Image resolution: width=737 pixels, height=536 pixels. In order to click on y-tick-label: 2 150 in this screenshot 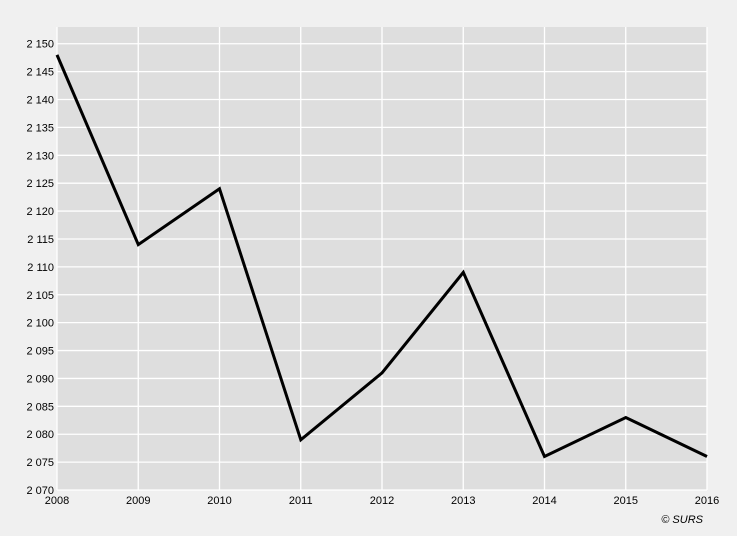, I will do `click(40, 45)`.